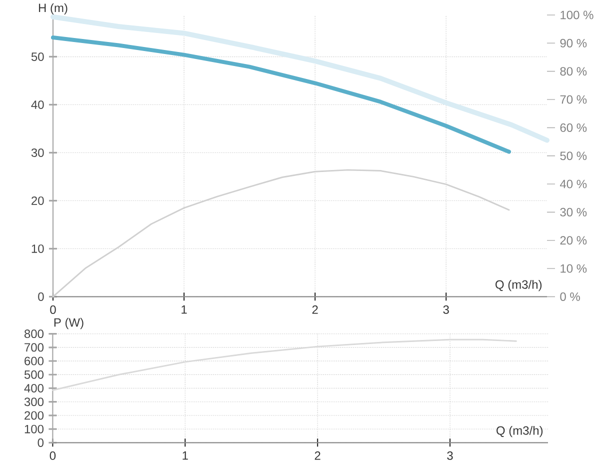 The width and height of the screenshot is (600, 473). Describe the element at coordinates (570, 296) in the screenshot. I see `y2-tick-label: 0 %` at that location.